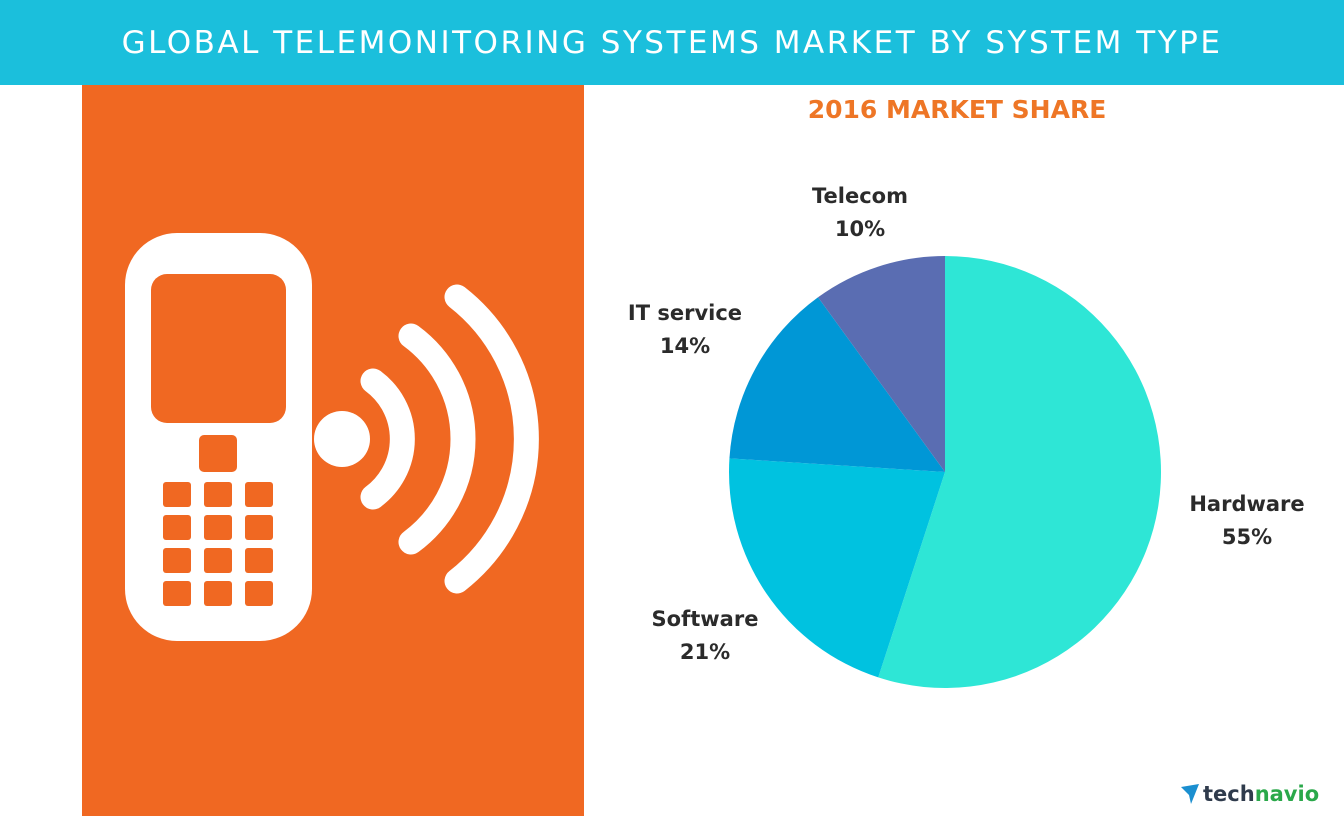  What do you see at coordinates (1247, 504) in the screenshot?
I see `slice-name: Hardware` at bounding box center [1247, 504].